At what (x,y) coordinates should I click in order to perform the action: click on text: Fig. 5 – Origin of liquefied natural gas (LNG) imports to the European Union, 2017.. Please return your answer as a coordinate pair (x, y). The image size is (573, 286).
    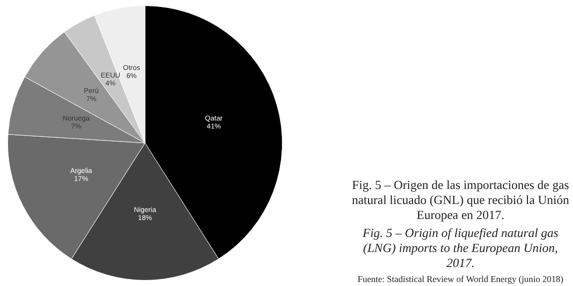
    Looking at the image, I should click on (461, 248).